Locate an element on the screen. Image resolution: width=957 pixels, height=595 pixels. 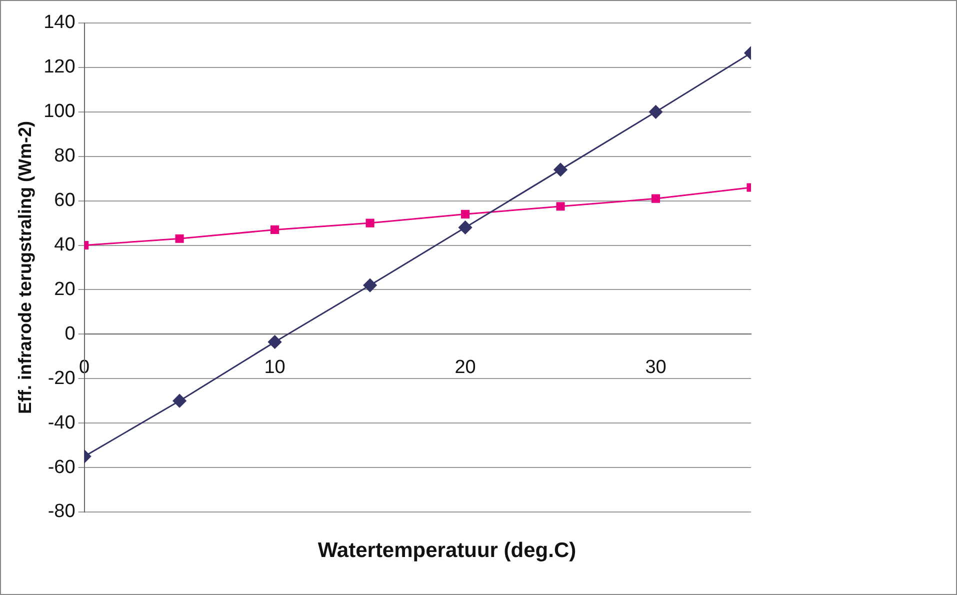
y-tick-label: -60 is located at coordinates (62, 467).